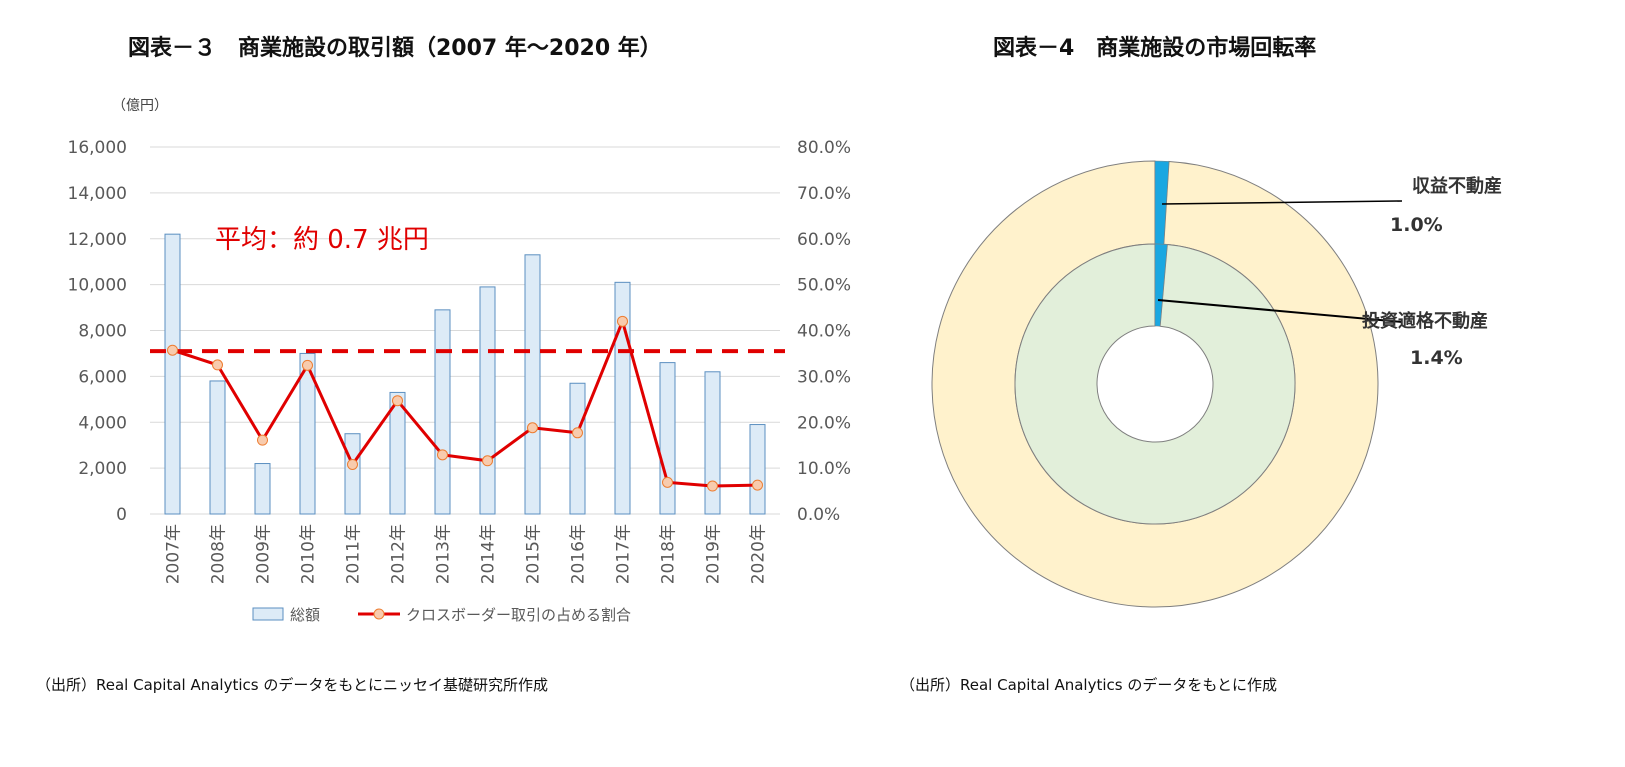 This screenshot has width=1625, height=767. Describe the element at coordinates (305, 615) in the screenshot. I see `legend-label-total: 総額` at that location.